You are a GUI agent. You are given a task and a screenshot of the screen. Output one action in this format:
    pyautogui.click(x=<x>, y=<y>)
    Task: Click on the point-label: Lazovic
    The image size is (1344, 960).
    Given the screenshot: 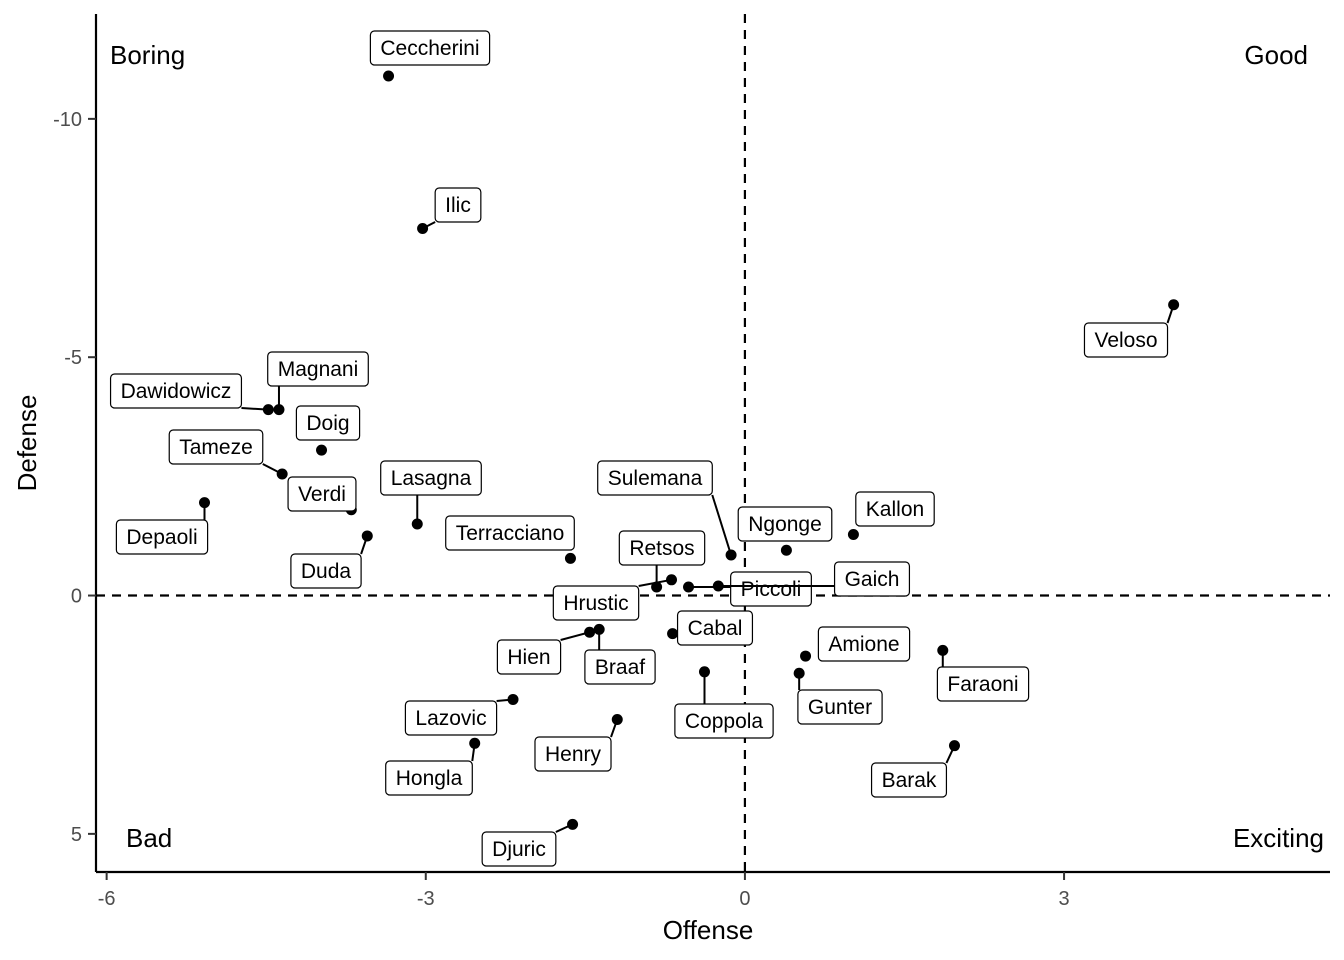 What is the action you would take?
    pyautogui.click(x=450, y=718)
    